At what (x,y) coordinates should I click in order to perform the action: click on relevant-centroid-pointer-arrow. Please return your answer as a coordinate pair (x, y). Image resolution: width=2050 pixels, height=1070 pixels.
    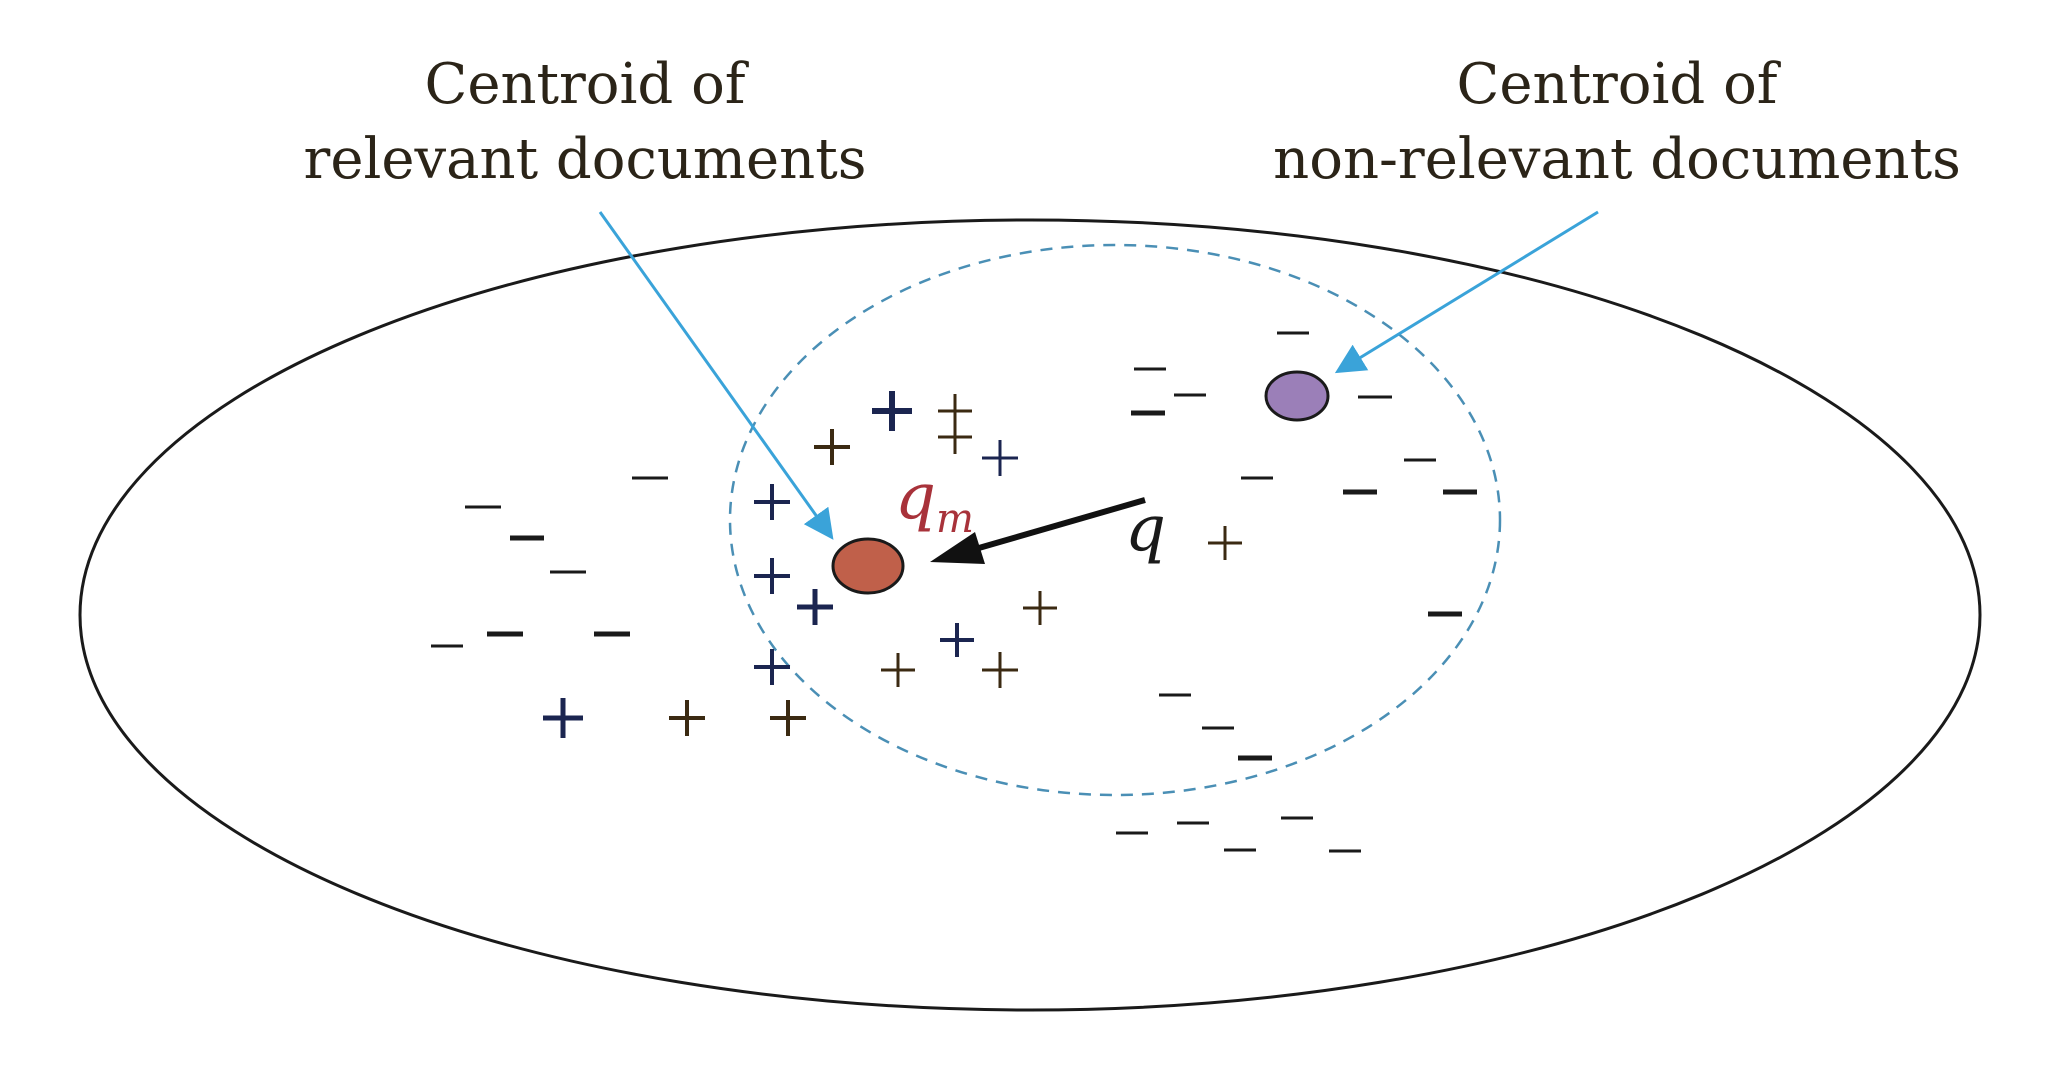
    Looking at the image, I should click on (716, 375).